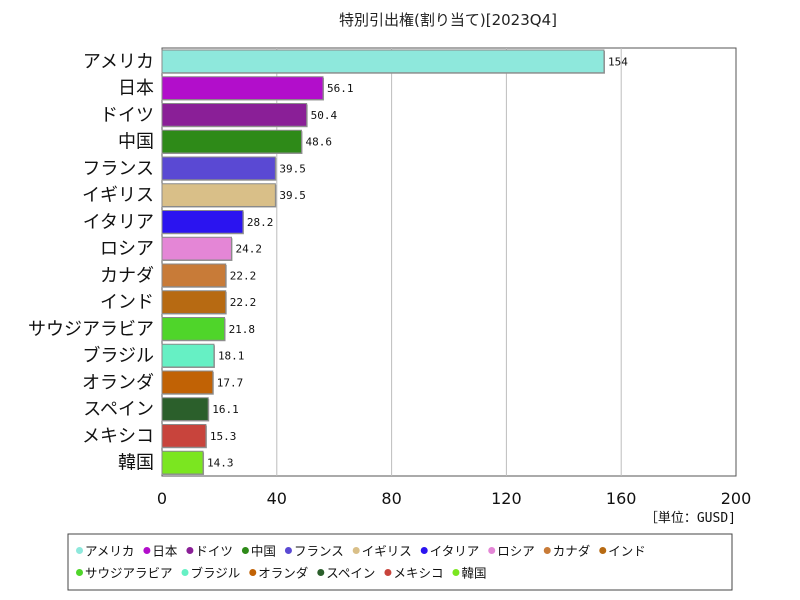 The height and width of the screenshot is (600, 800). What do you see at coordinates (448, 20) in the screenshot?
I see `chart-title: 特別引出権(割り当て)[2023Q4]` at bounding box center [448, 20].